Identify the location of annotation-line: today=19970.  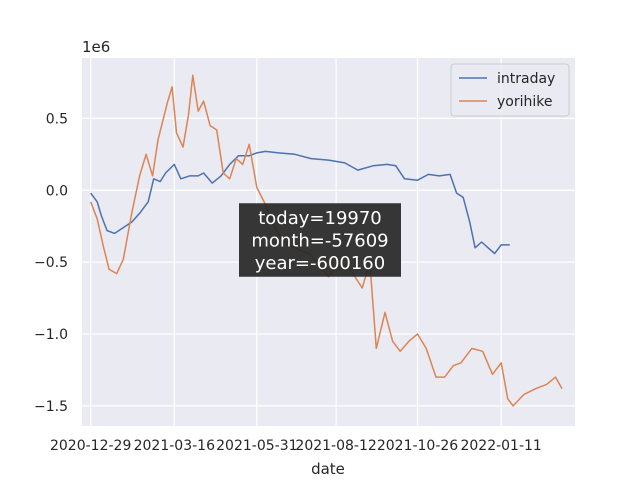
(320, 218).